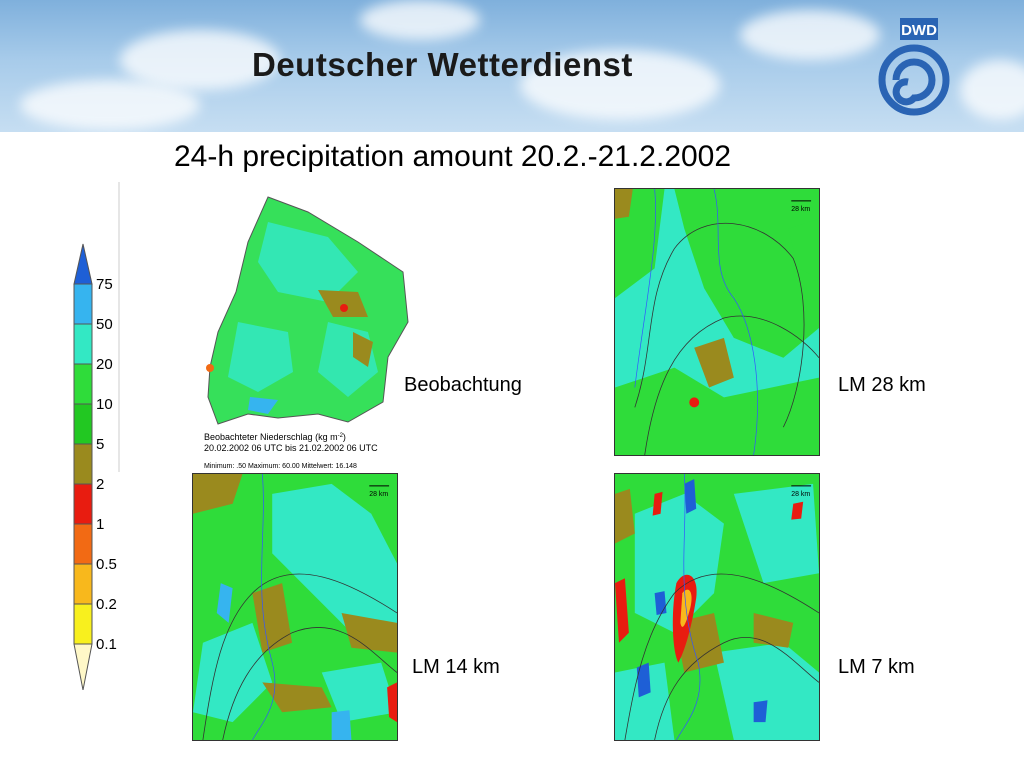  I want to click on map-lm-28km: 28 km, so click(717, 322).